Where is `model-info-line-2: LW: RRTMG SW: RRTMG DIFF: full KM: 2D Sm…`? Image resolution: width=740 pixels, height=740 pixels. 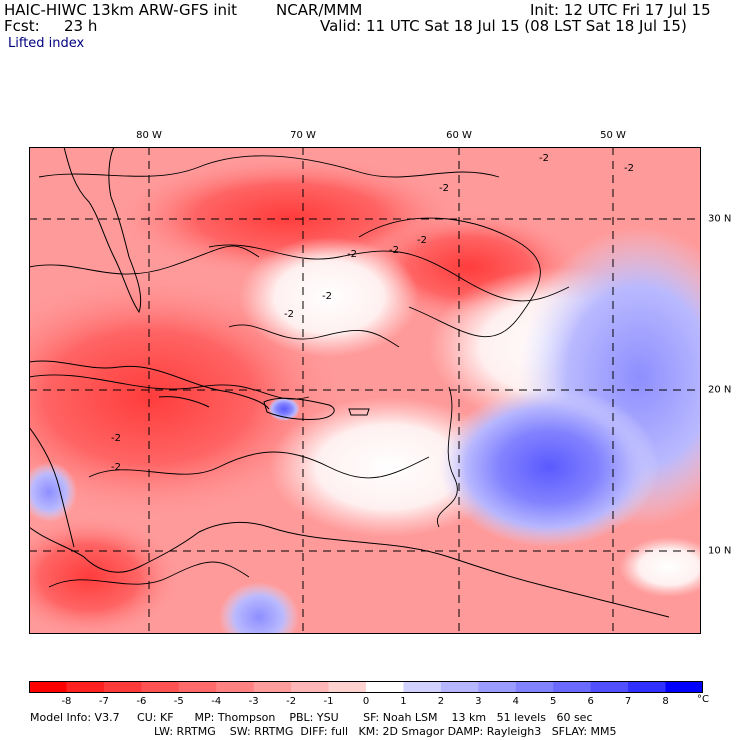
model-info-line-2: LW: RRTMG SW: RRTMG DIFF: full KM: 2D Sm… is located at coordinates (385, 731).